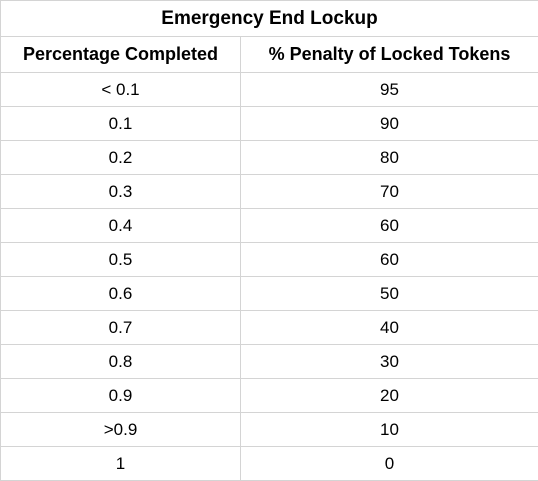 The width and height of the screenshot is (538, 481). Describe the element at coordinates (389, 430) in the screenshot. I see `penalty-cell: 10` at that location.